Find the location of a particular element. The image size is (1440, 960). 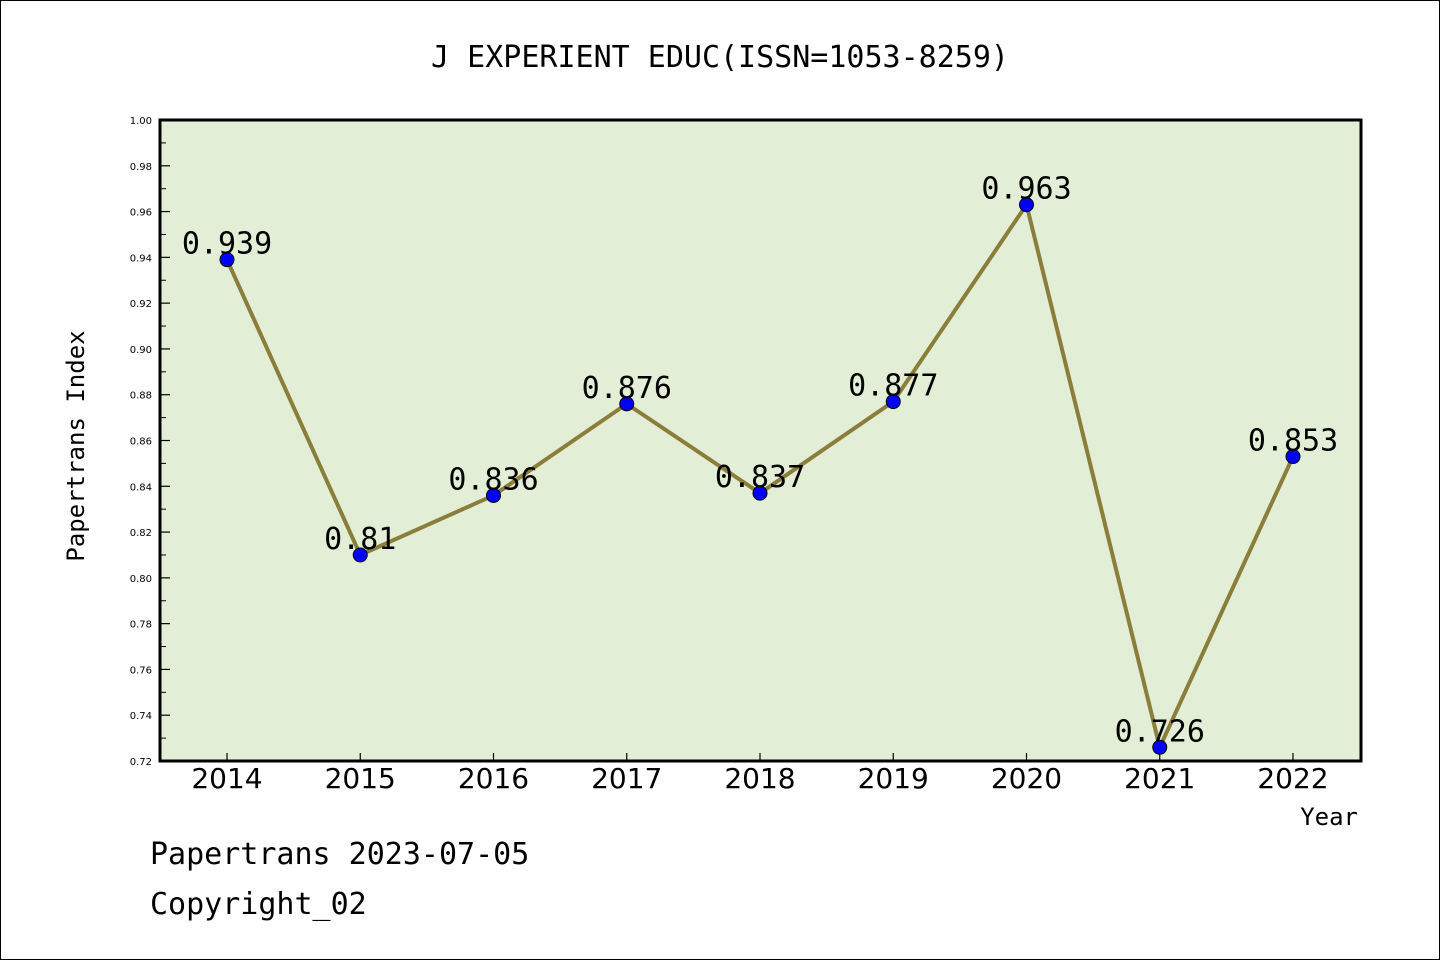

data-label-2019: 0.877 is located at coordinates (893, 386).